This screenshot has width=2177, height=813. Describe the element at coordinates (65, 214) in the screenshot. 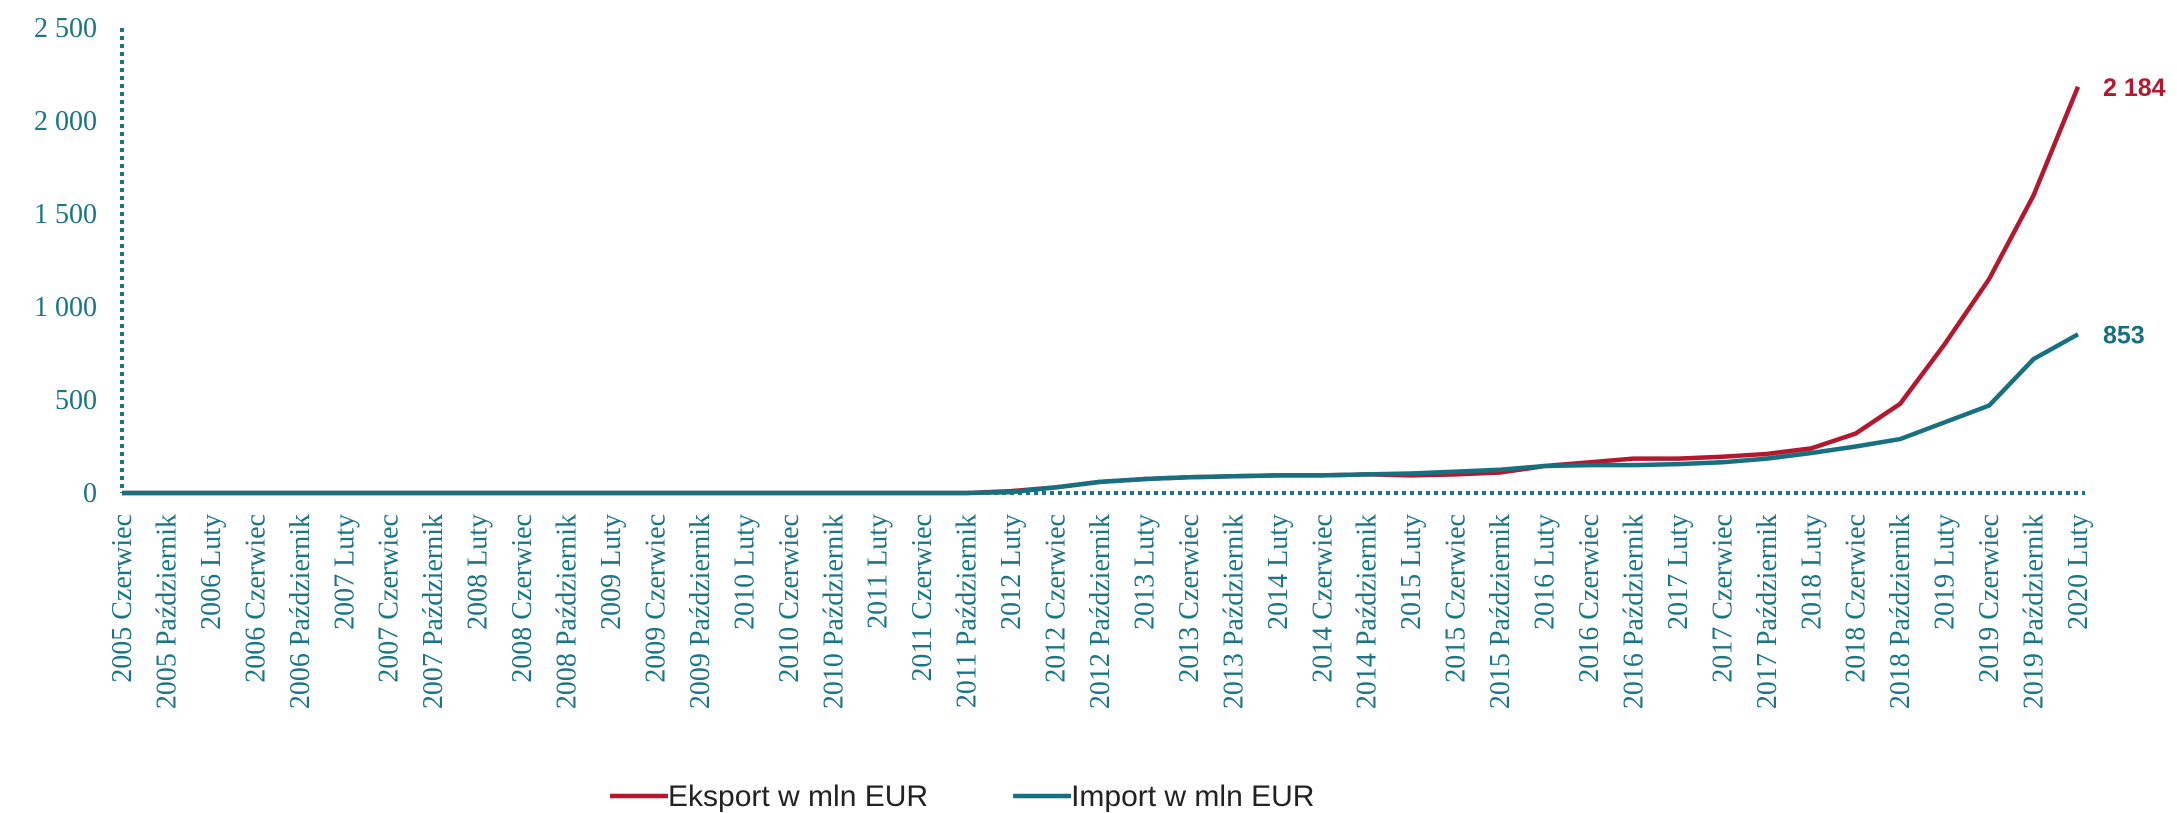

I see `y-tick-label: 1 500` at that location.